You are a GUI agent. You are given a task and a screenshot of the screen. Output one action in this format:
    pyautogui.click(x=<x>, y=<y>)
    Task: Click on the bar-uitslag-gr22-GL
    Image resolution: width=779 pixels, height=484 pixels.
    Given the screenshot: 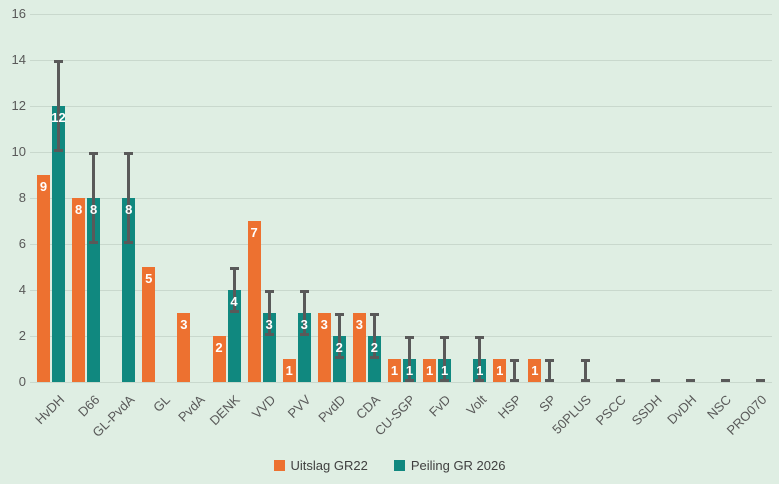 What is the action you would take?
    pyautogui.click(x=149, y=324)
    